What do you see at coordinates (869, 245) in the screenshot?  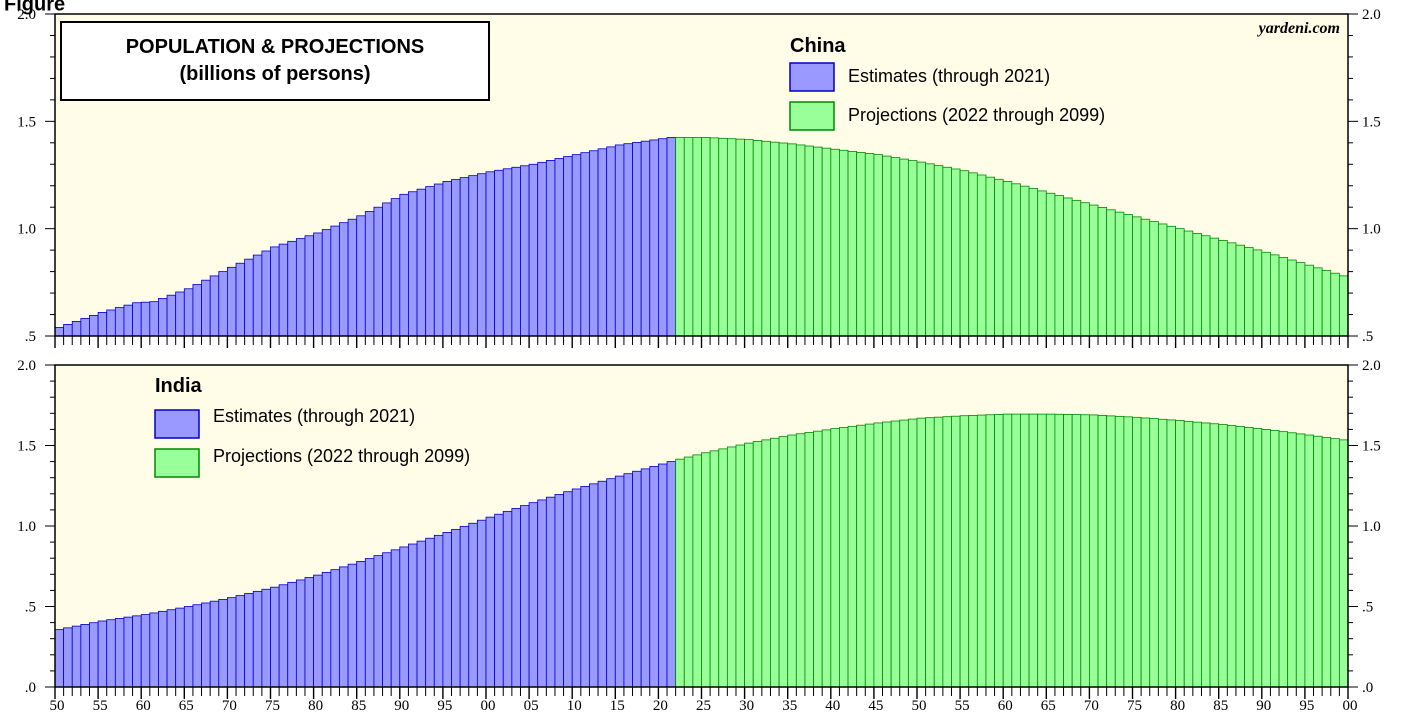 I see `projection-bar-2044` at bounding box center [869, 245].